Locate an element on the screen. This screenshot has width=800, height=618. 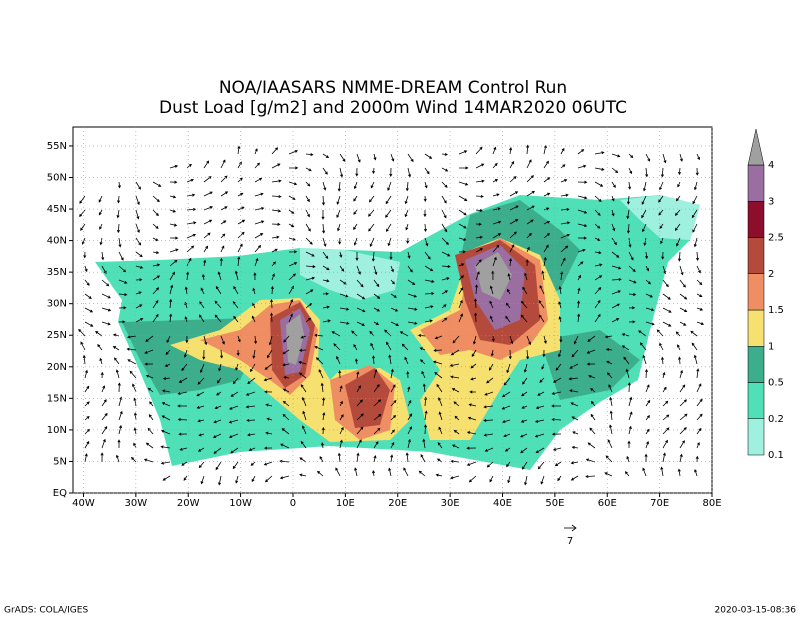
x-tick-label: 20W is located at coordinates (188, 503).